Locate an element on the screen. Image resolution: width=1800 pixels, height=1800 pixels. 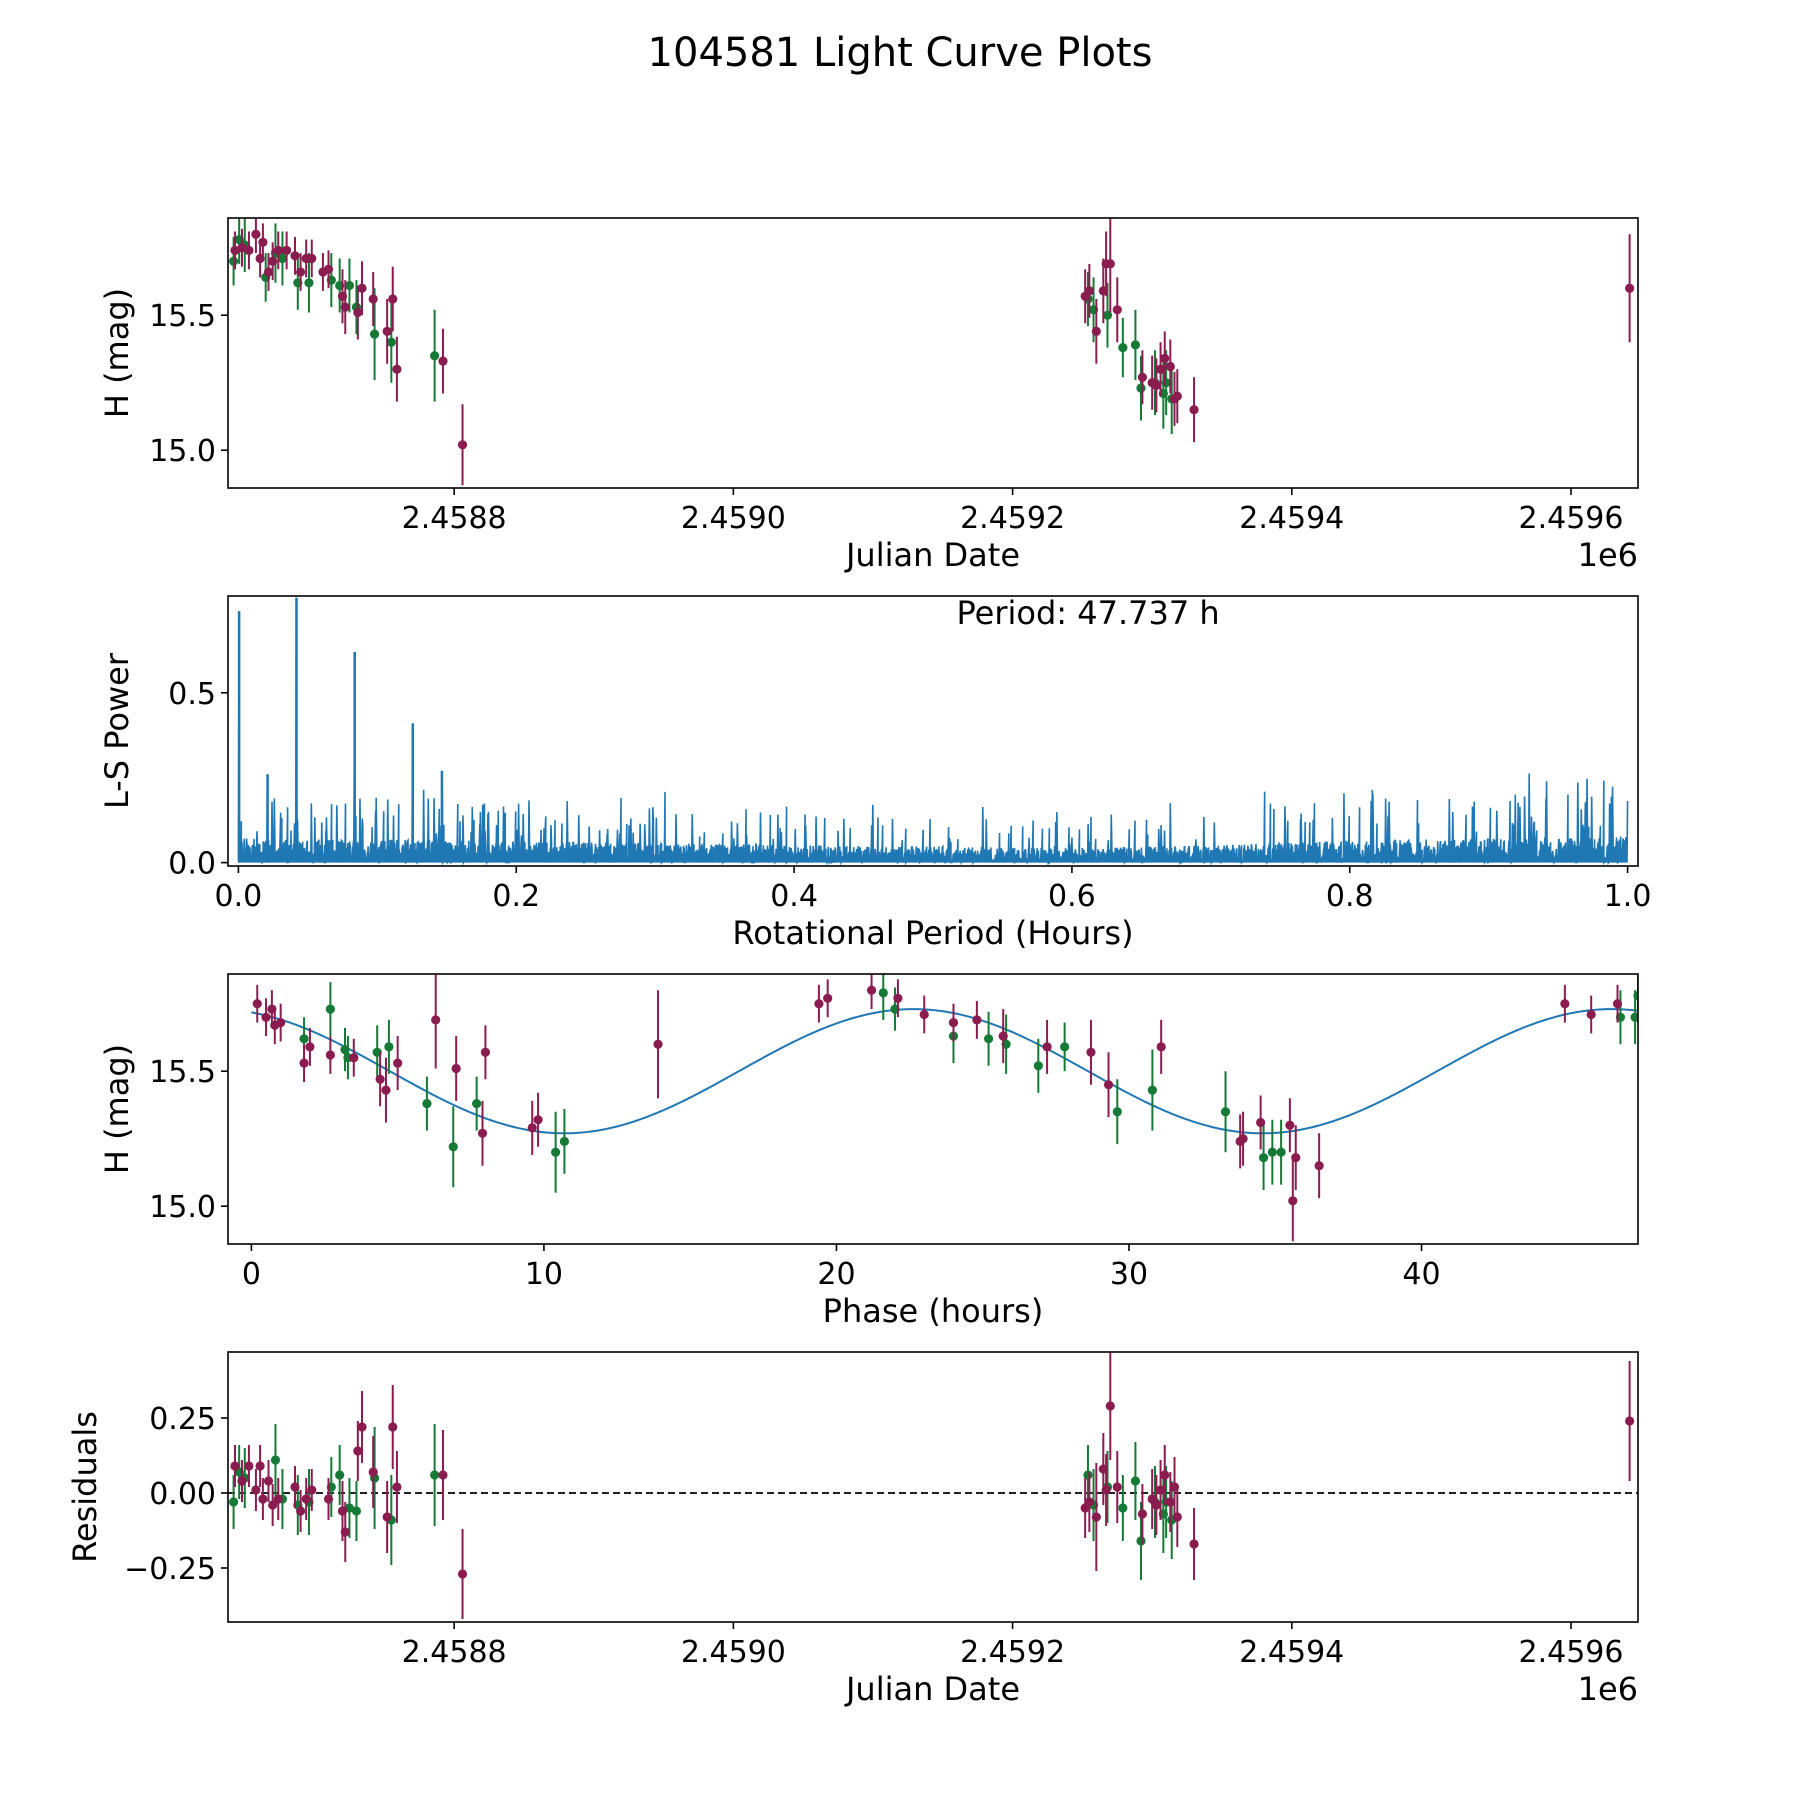
x-tick-label: 2.4588 is located at coordinates (454, 1652).